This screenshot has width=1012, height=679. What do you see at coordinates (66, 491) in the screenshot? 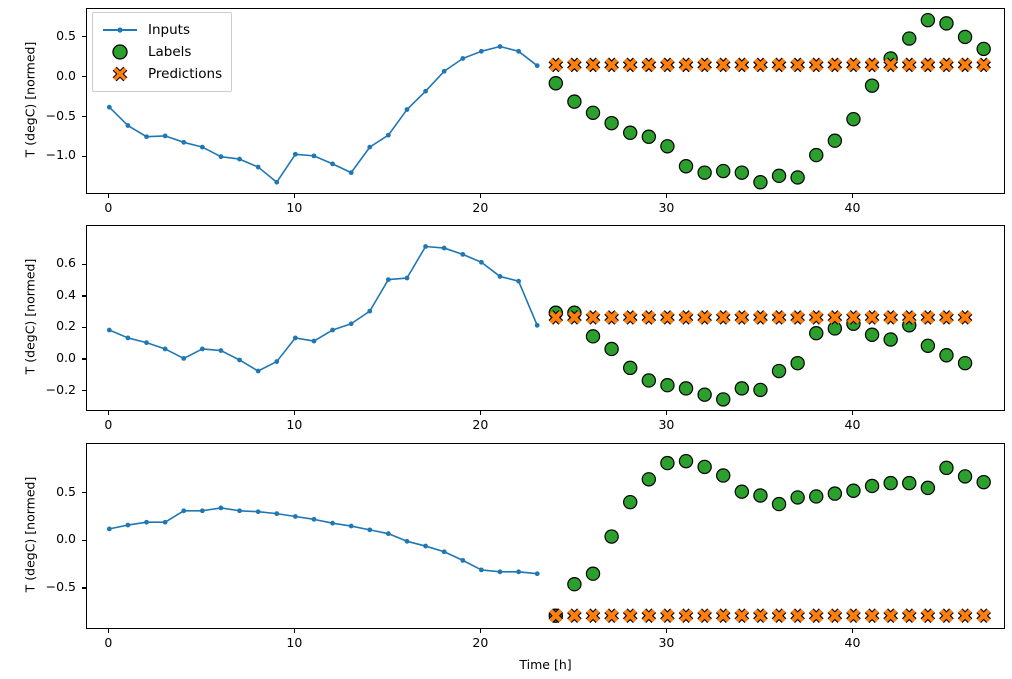
I see `y-tick-label: 0.5` at bounding box center [66, 491].